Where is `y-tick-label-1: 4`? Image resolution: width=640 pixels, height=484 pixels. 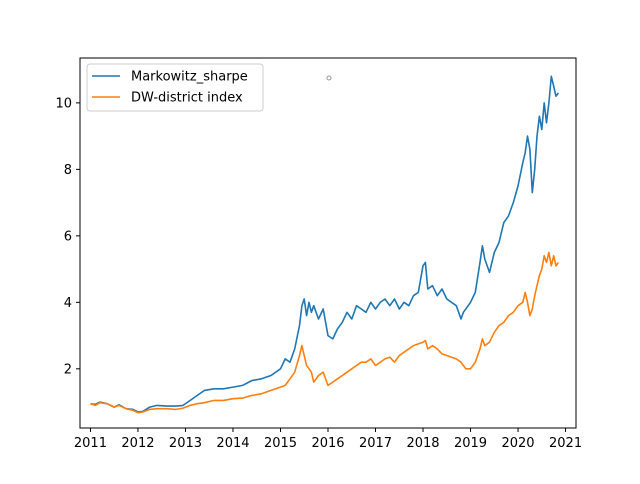 y-tick-label-1: 4 is located at coordinates (68, 303).